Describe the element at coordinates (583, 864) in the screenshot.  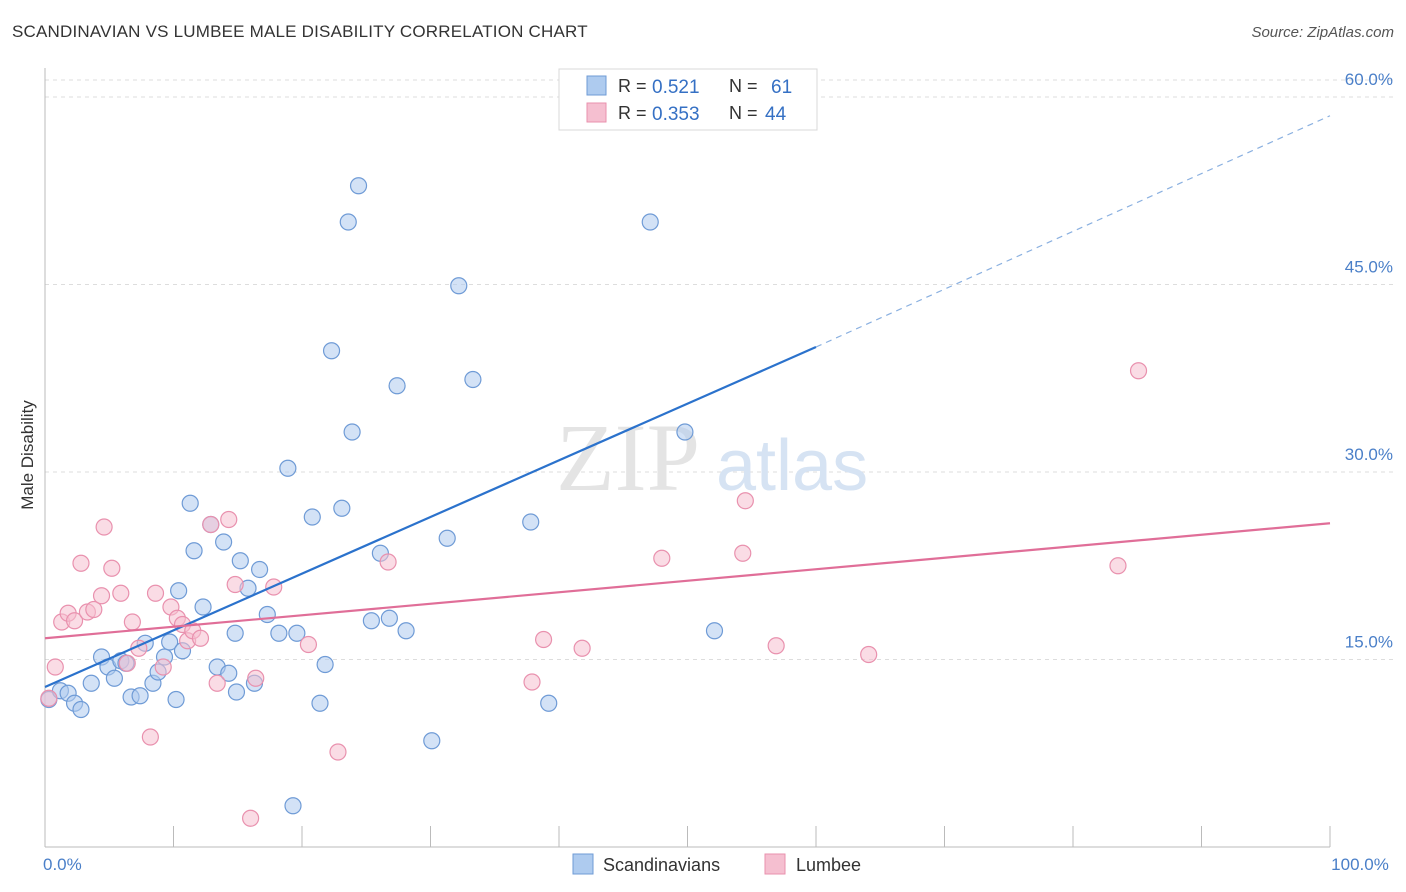
I see `bottom-legend-swatch-scandinavians` at that location.